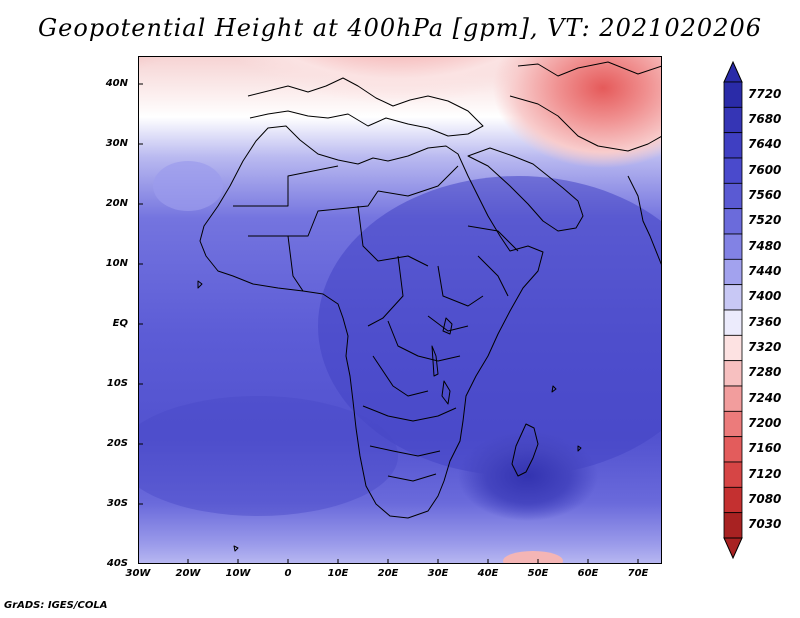 This screenshot has width=800, height=618. Describe the element at coordinates (117, 563) in the screenshot. I see `lat-label-40s: 40S` at that location.